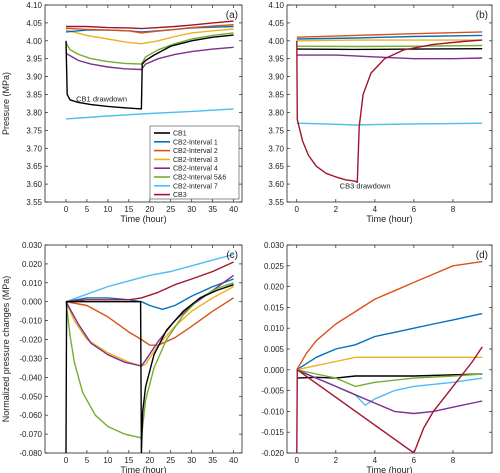  Describe the element at coordinates (30, 453) in the screenshot. I see `y-tick-label-2-0: -0.080` at that location.